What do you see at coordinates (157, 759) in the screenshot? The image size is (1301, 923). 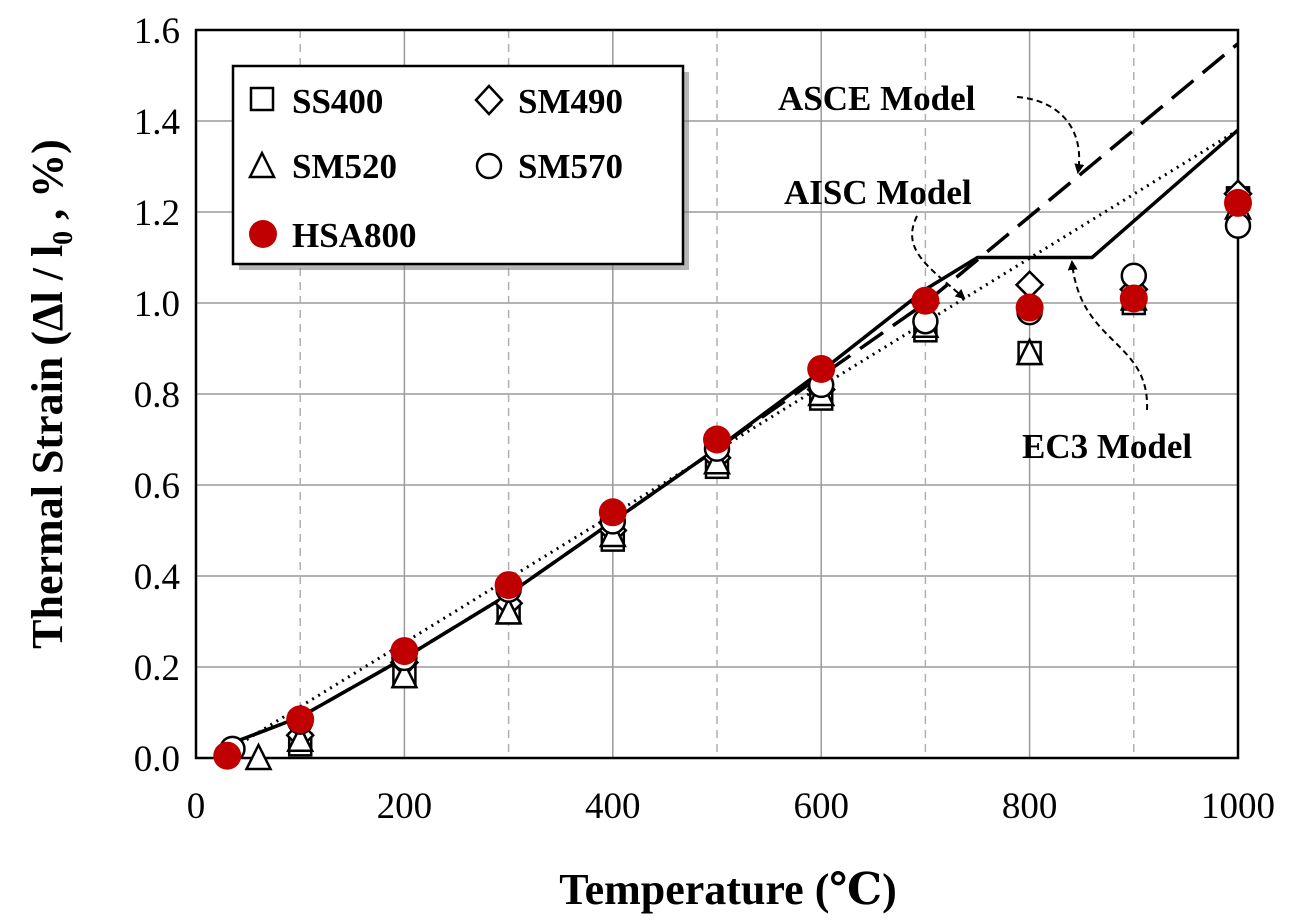 I see `y-tick-label: 0.0` at bounding box center [157, 759].